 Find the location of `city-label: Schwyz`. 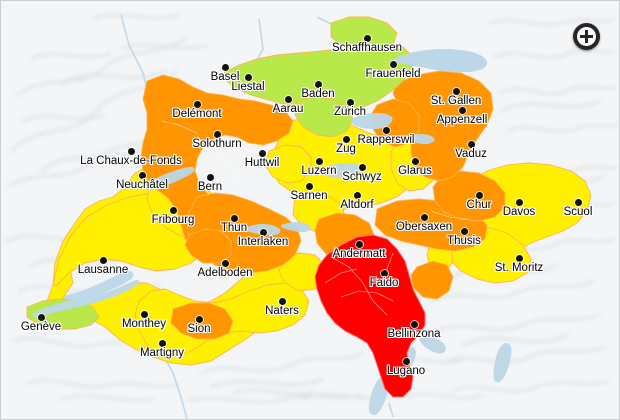

city-label: Schwyz is located at coordinates (362, 177).